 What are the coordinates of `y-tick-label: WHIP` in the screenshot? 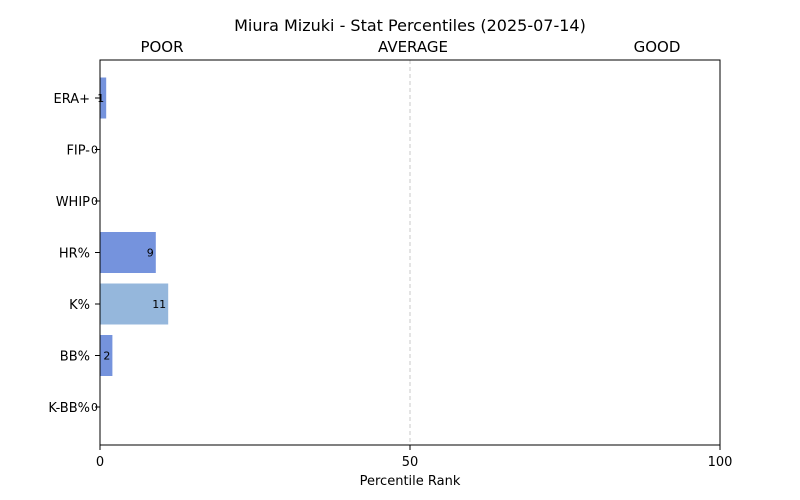 It's located at (73, 202).